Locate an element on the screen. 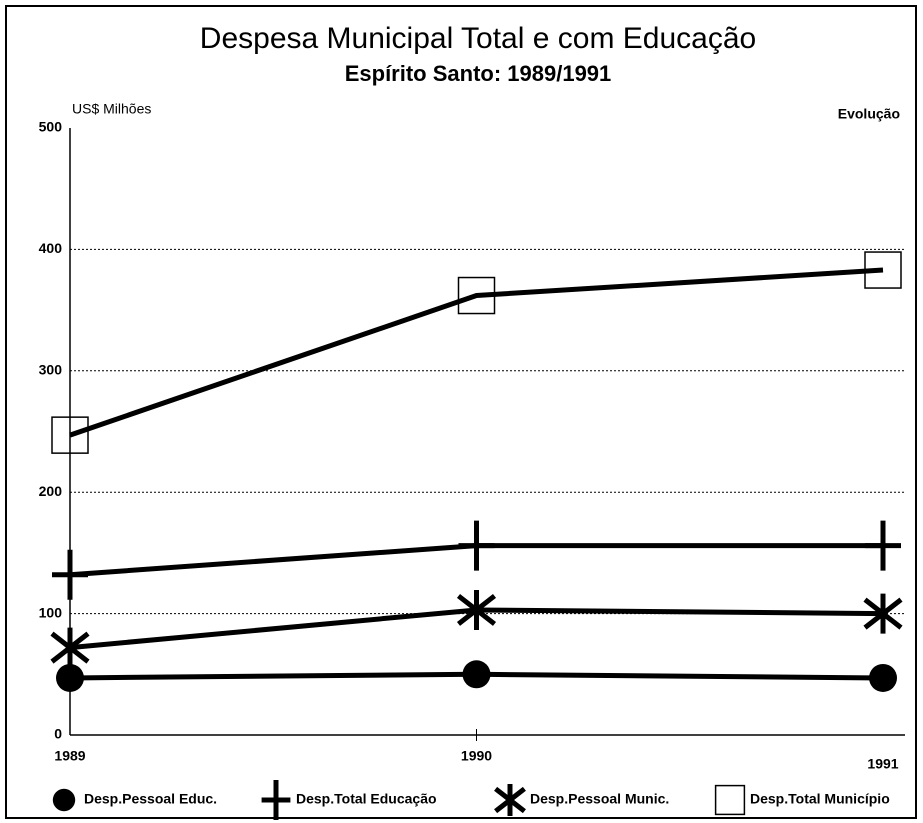 This screenshot has height=823, width=923. y-tick-label: 200 is located at coordinates (51, 491).